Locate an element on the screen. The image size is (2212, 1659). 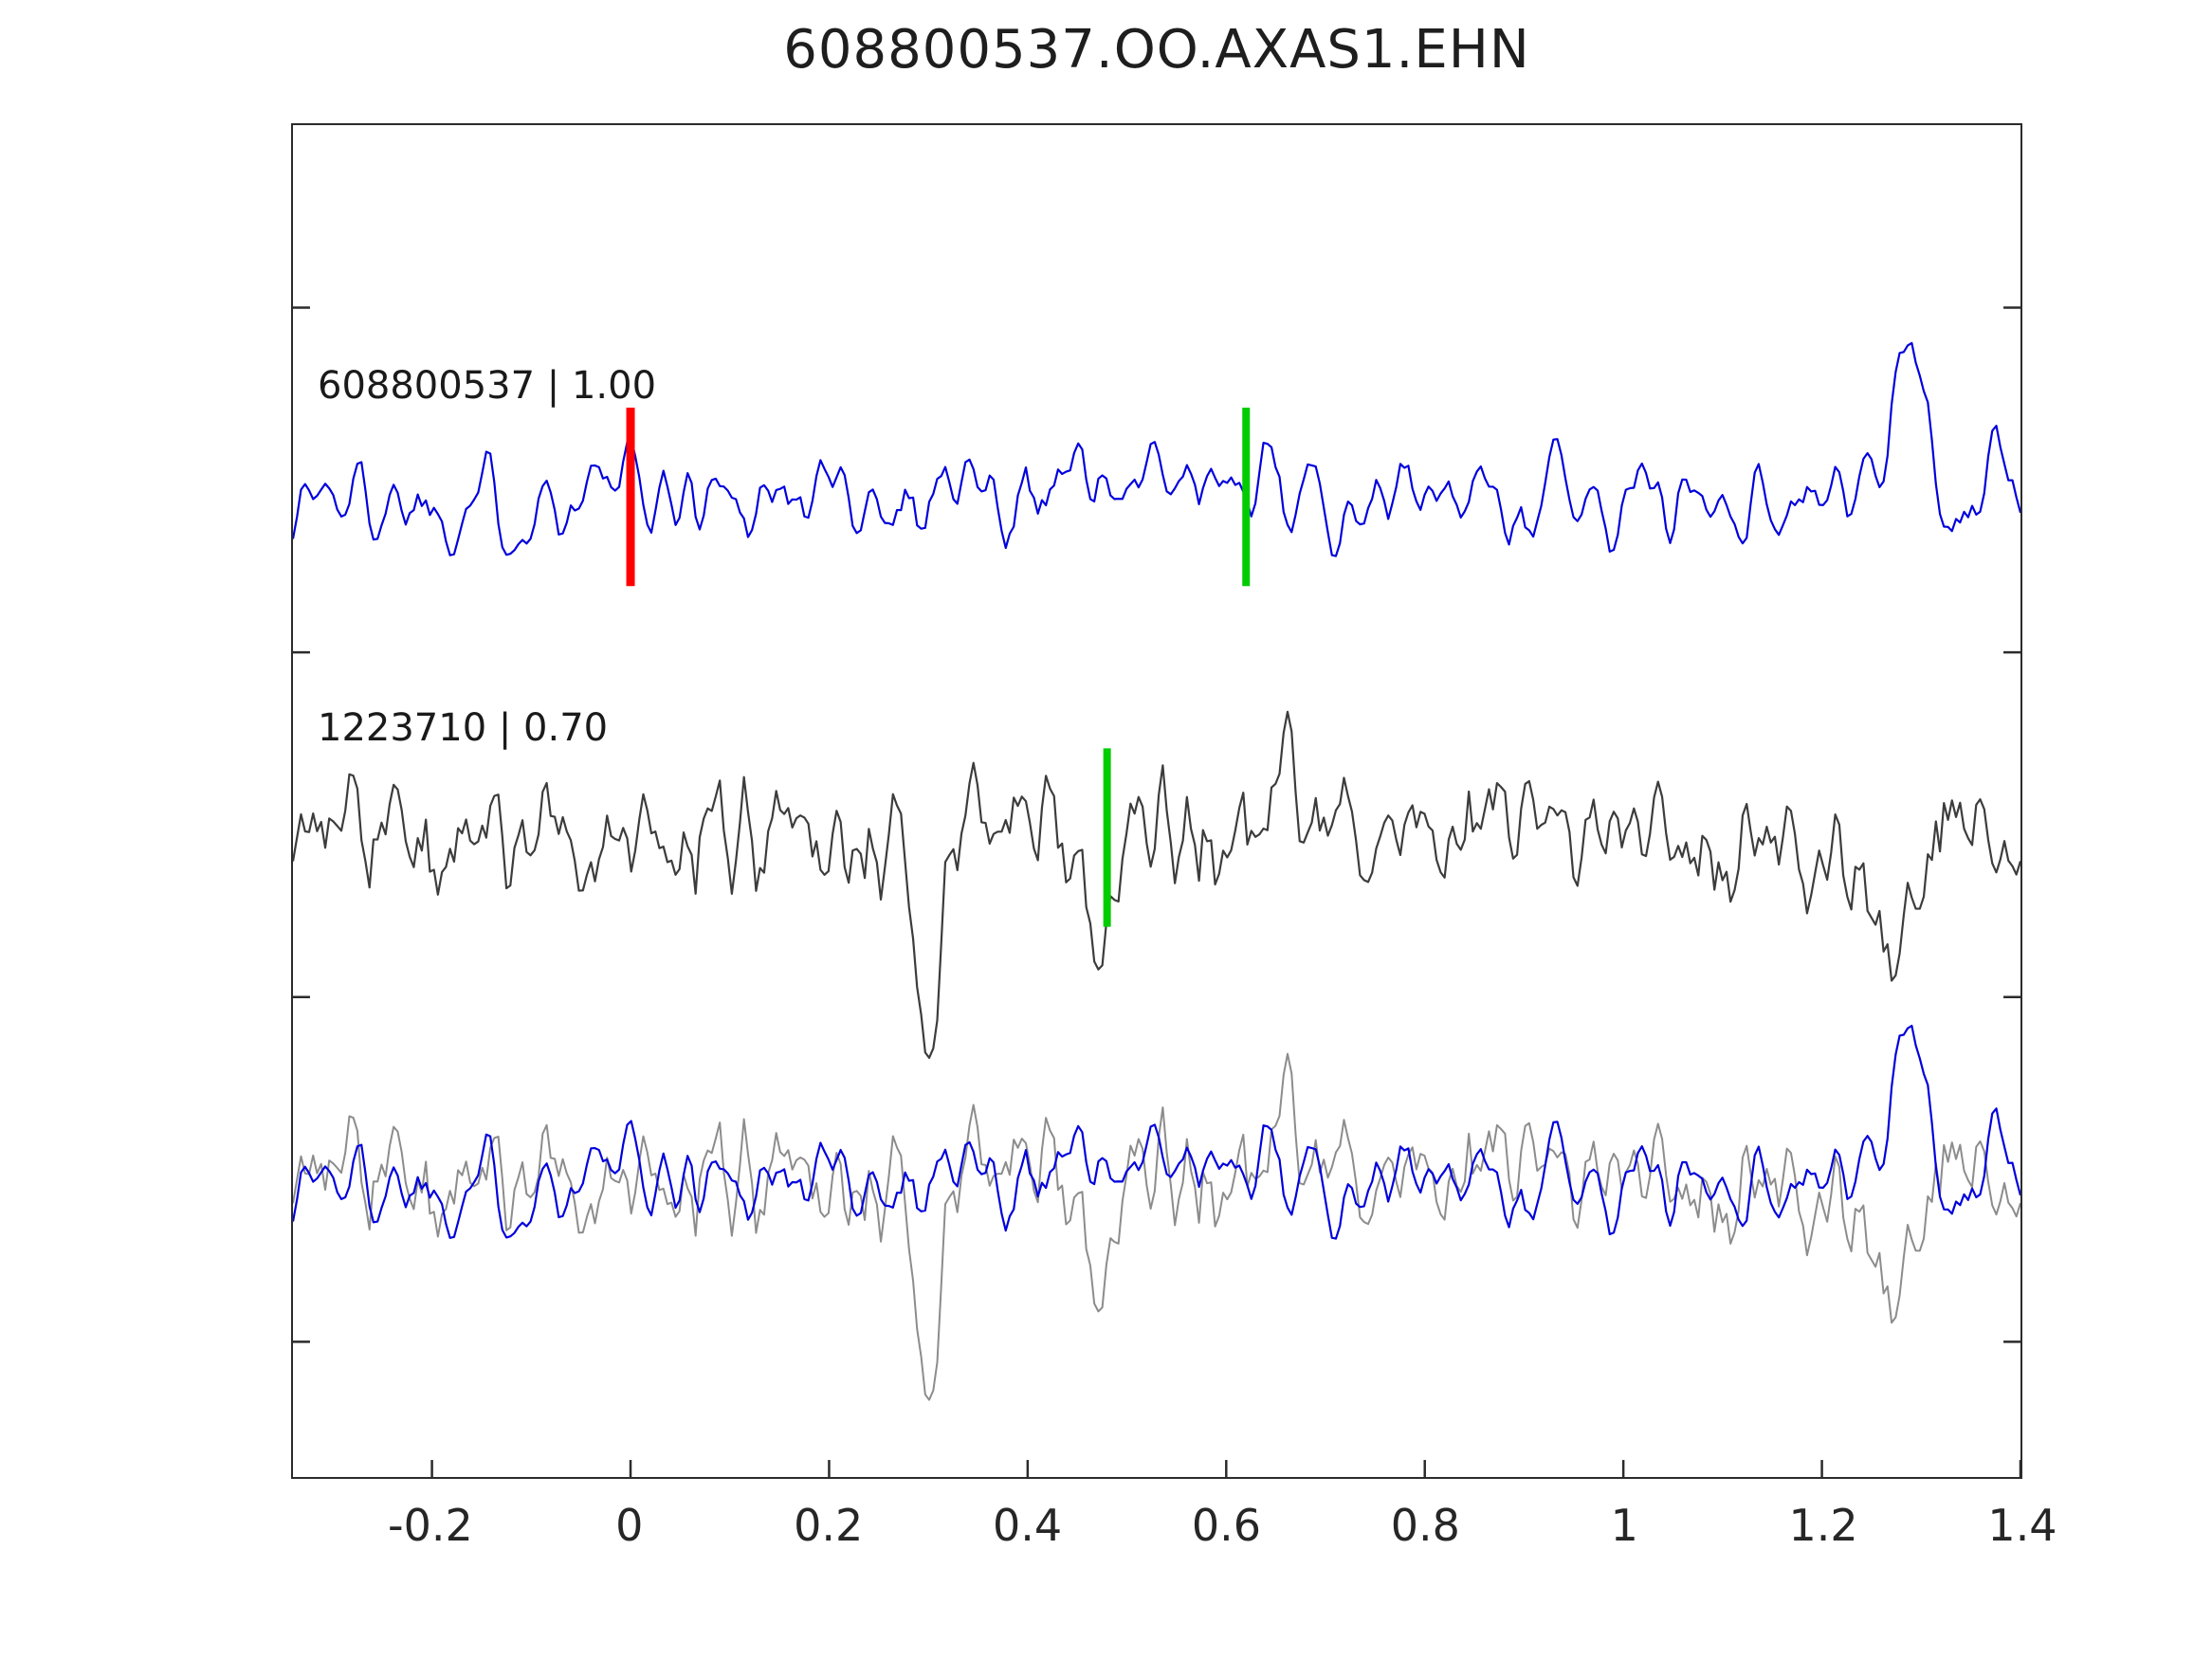
x-tick-label: 0.6 is located at coordinates (1226, 1525).